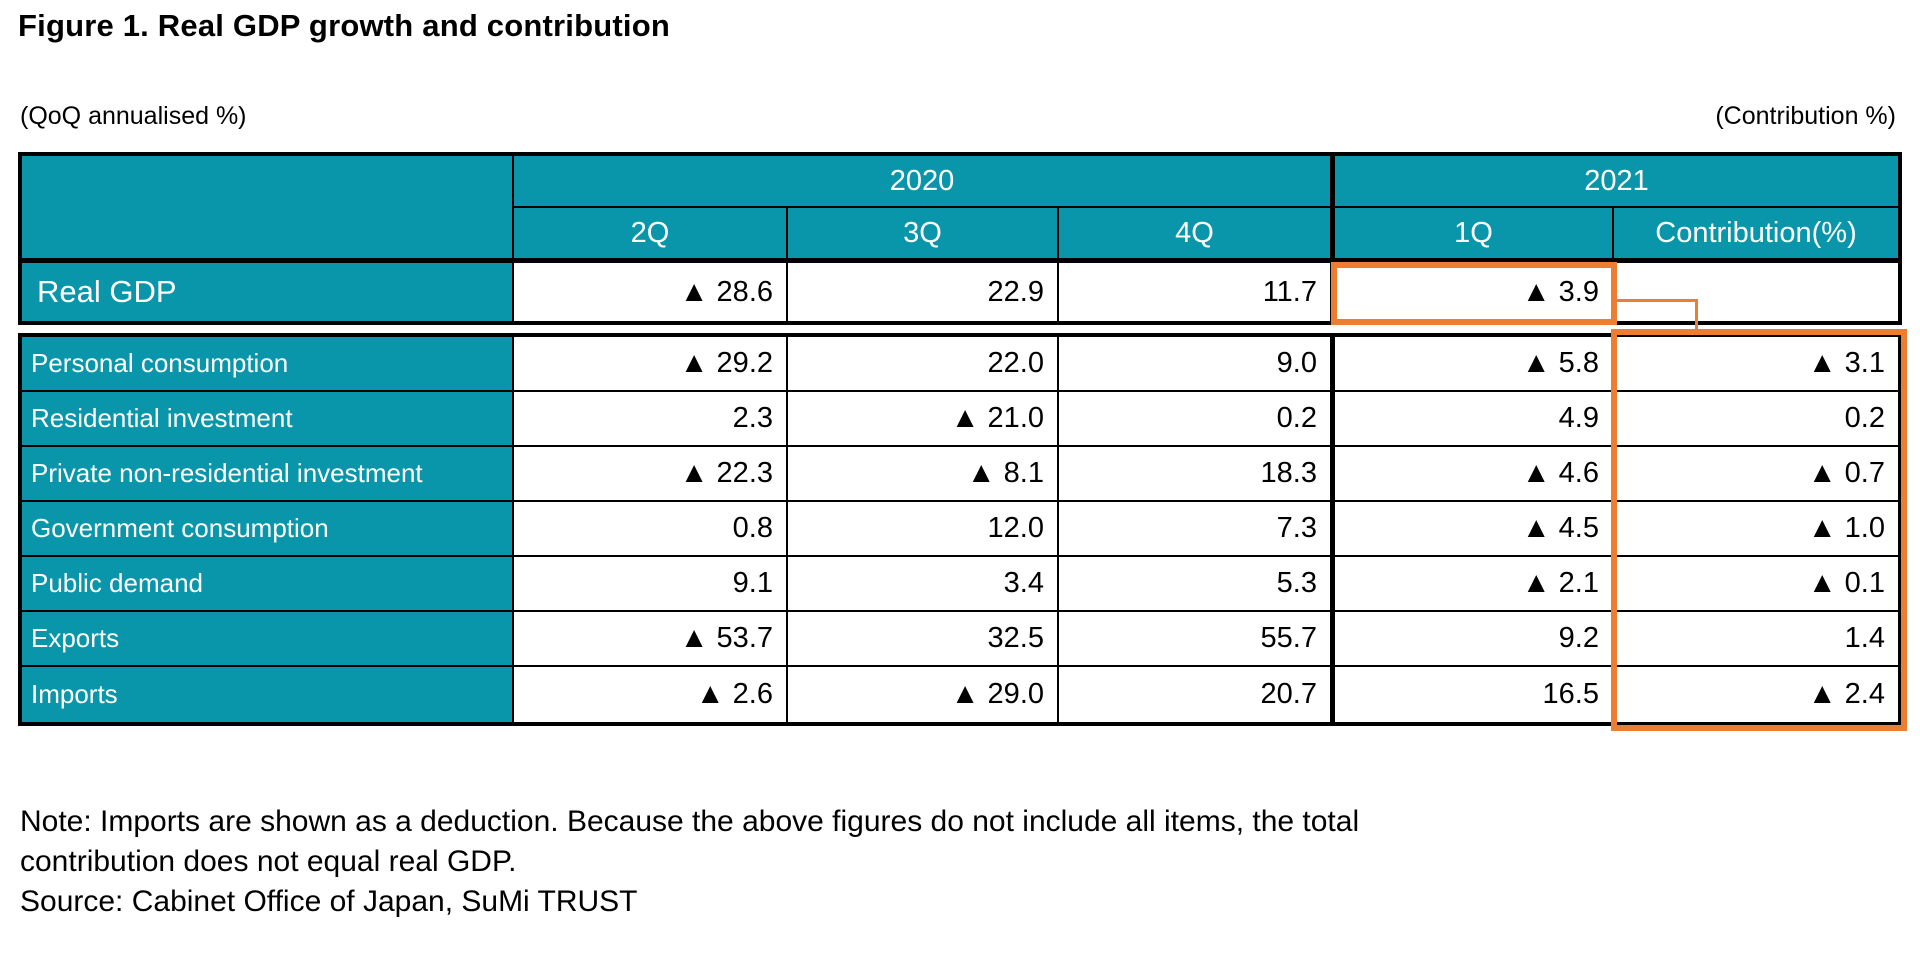 The height and width of the screenshot is (953, 1920). Describe the element at coordinates (923, 529) in the screenshot. I see `data-cell: 12.0` at that location.